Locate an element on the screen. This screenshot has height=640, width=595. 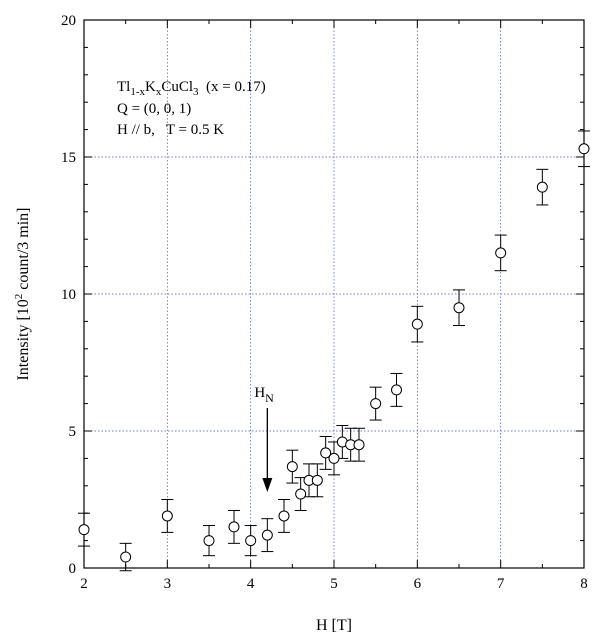
y-axis-title: Intensity [102 count/3 min] is located at coordinates (22, 293).